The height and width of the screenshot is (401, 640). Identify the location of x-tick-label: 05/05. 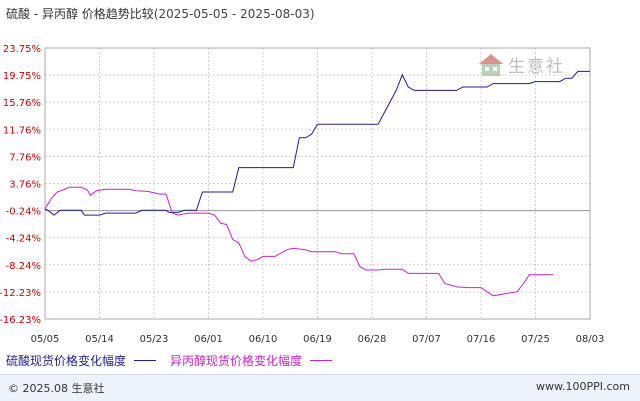
(45, 339).